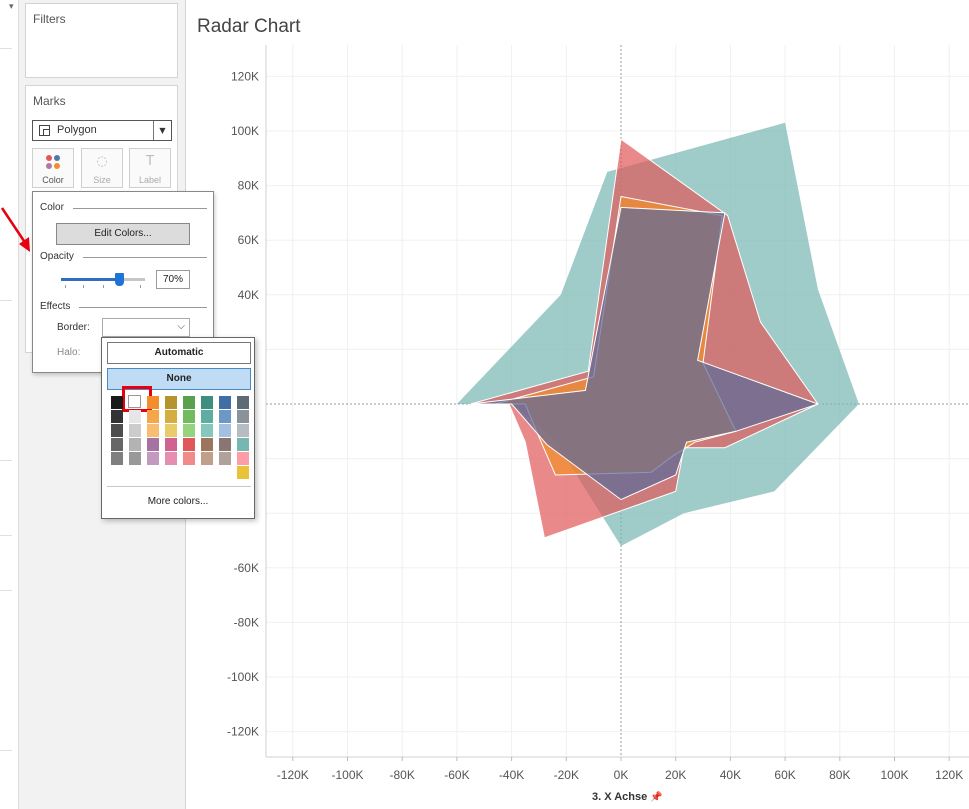 This screenshot has height=809, width=969. I want to click on chevron-down-icon: ▼, so click(162, 130).